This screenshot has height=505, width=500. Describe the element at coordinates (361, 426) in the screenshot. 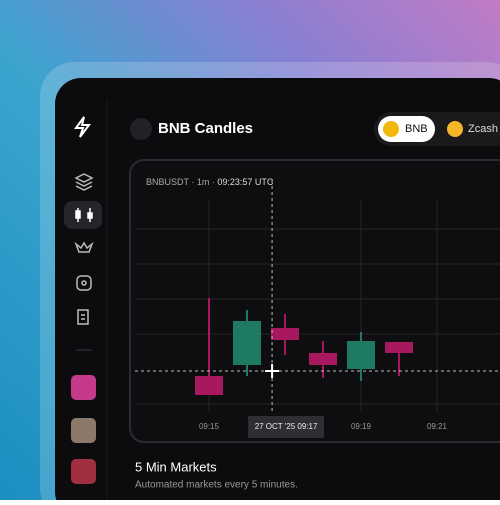

I see `x-tick-label: 09:19` at that location.